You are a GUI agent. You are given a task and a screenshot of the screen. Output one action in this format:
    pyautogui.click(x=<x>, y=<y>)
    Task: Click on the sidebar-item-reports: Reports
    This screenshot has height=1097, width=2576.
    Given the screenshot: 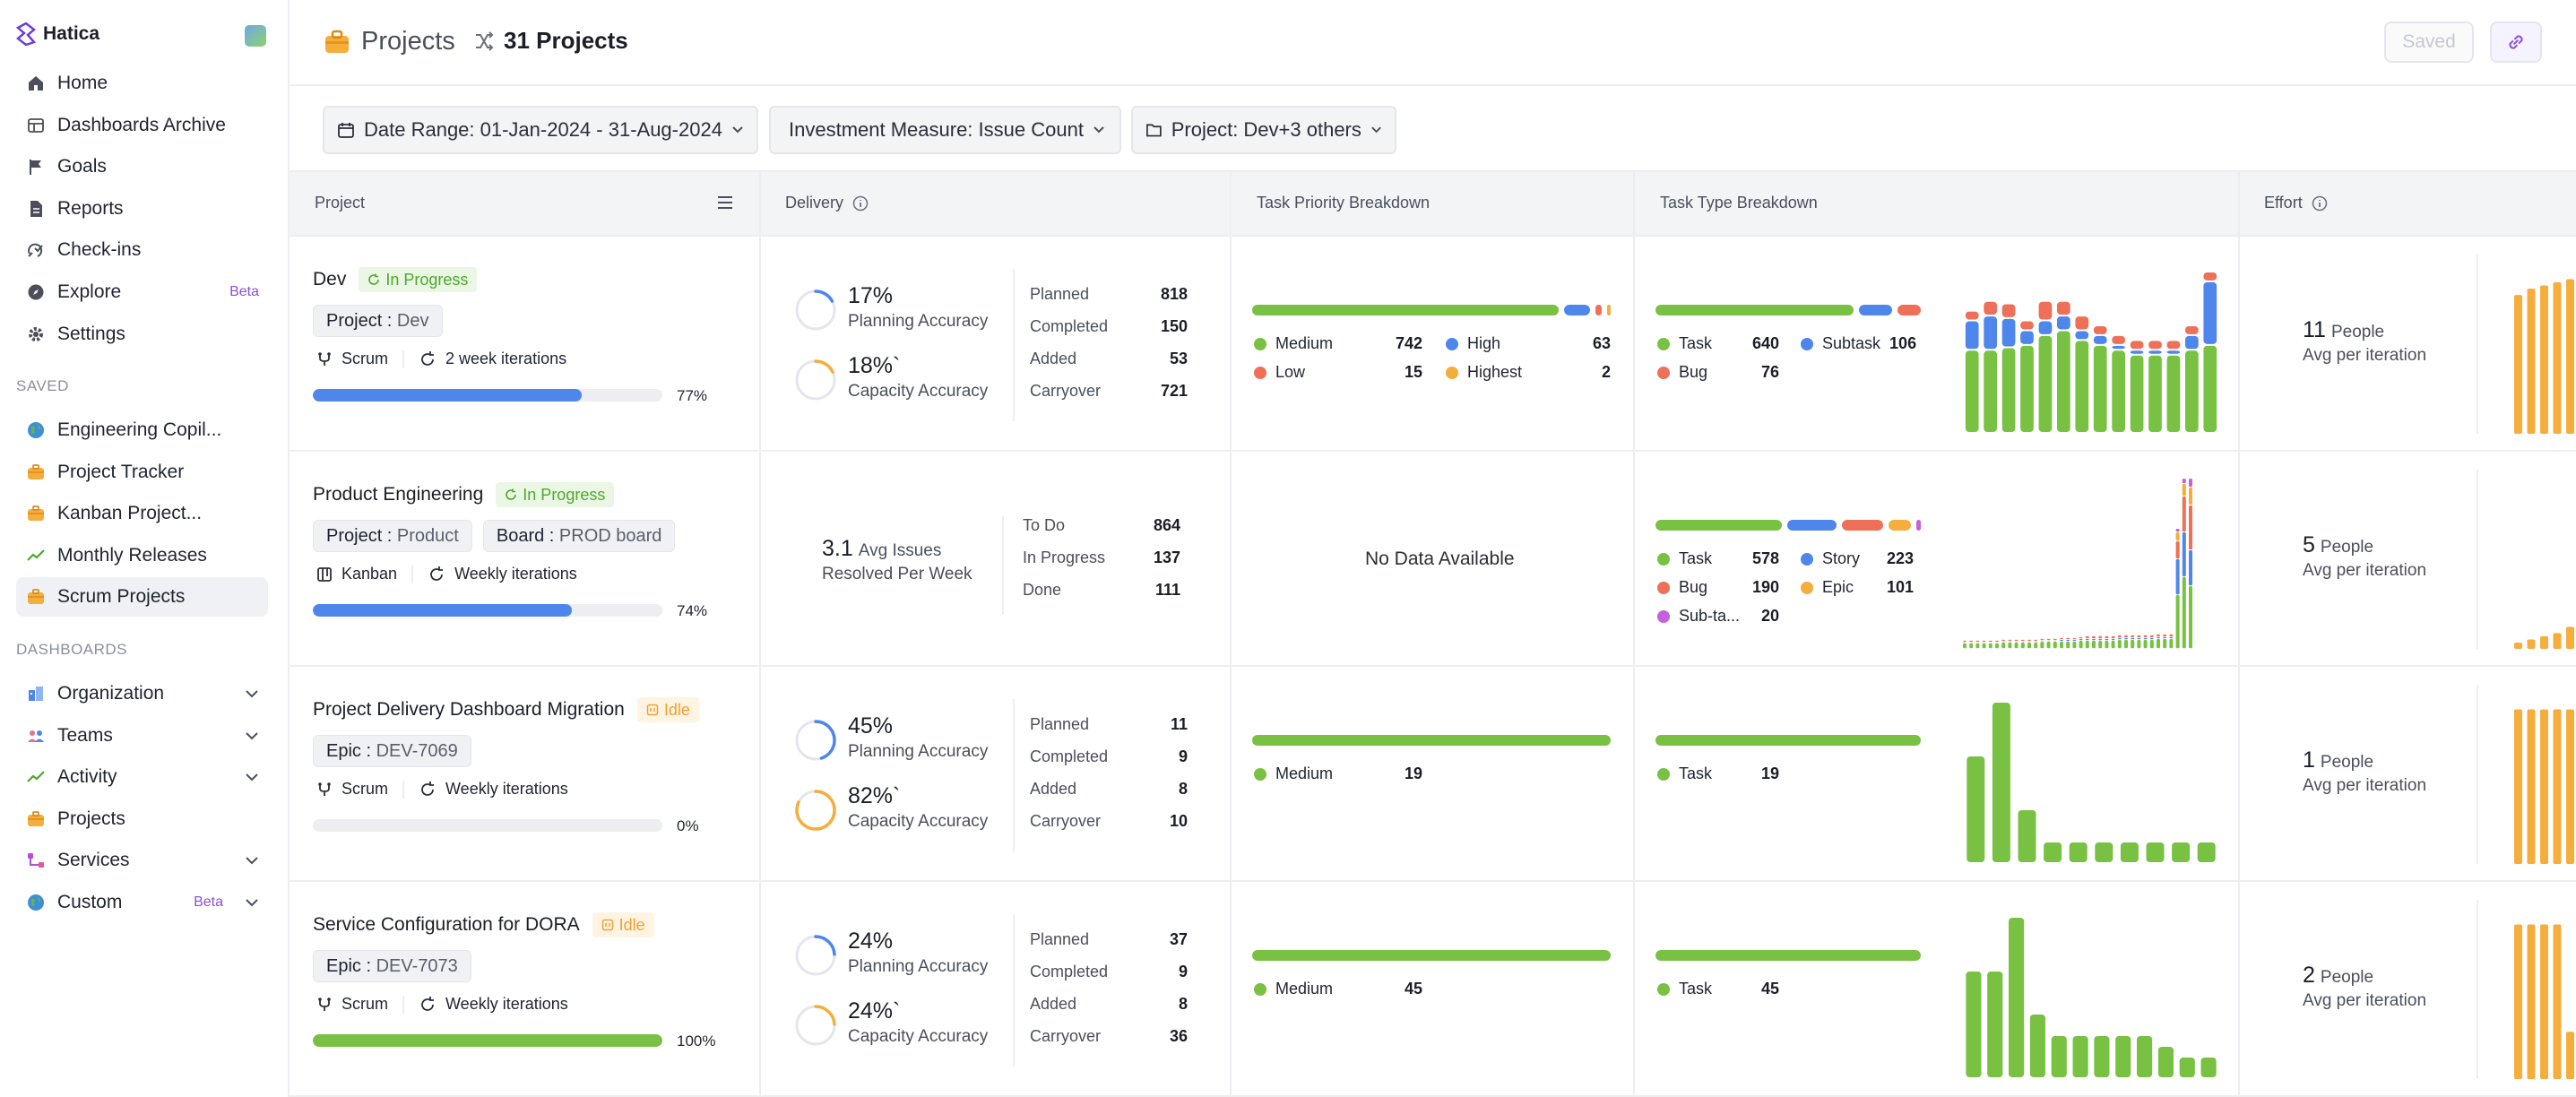 What is the action you would take?
    pyautogui.click(x=142, y=209)
    